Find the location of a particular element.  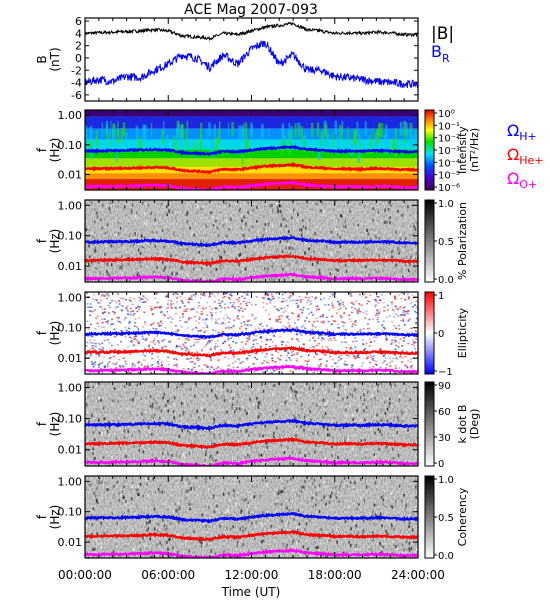

gyro-legend-label: ΩHe+ is located at coordinates (525, 156).